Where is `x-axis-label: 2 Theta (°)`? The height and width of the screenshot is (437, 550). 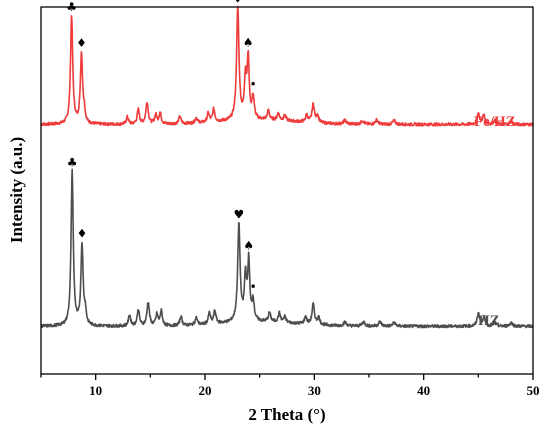 x-axis-label: 2 Theta (°) is located at coordinates (286, 414).